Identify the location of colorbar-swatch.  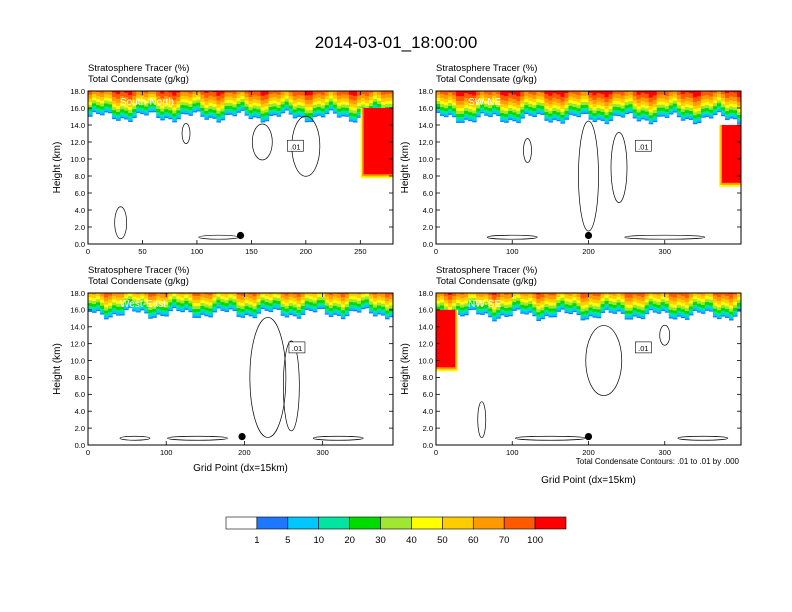
(458, 523).